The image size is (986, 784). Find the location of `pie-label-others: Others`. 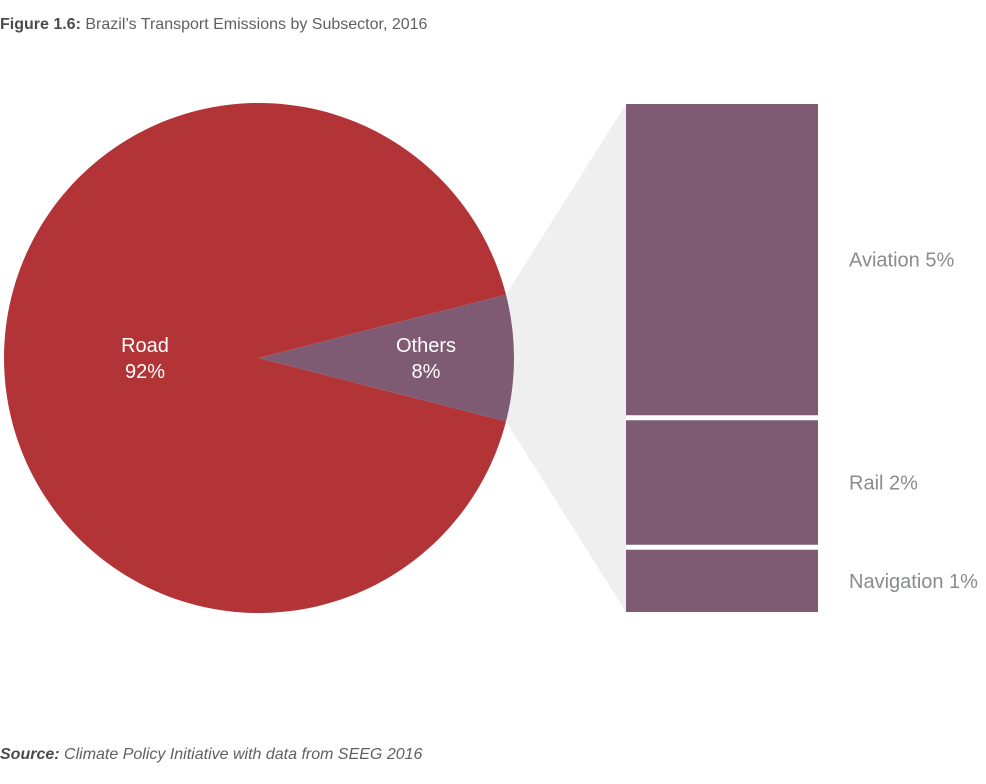

pie-label-others: Others is located at coordinates (426, 346).